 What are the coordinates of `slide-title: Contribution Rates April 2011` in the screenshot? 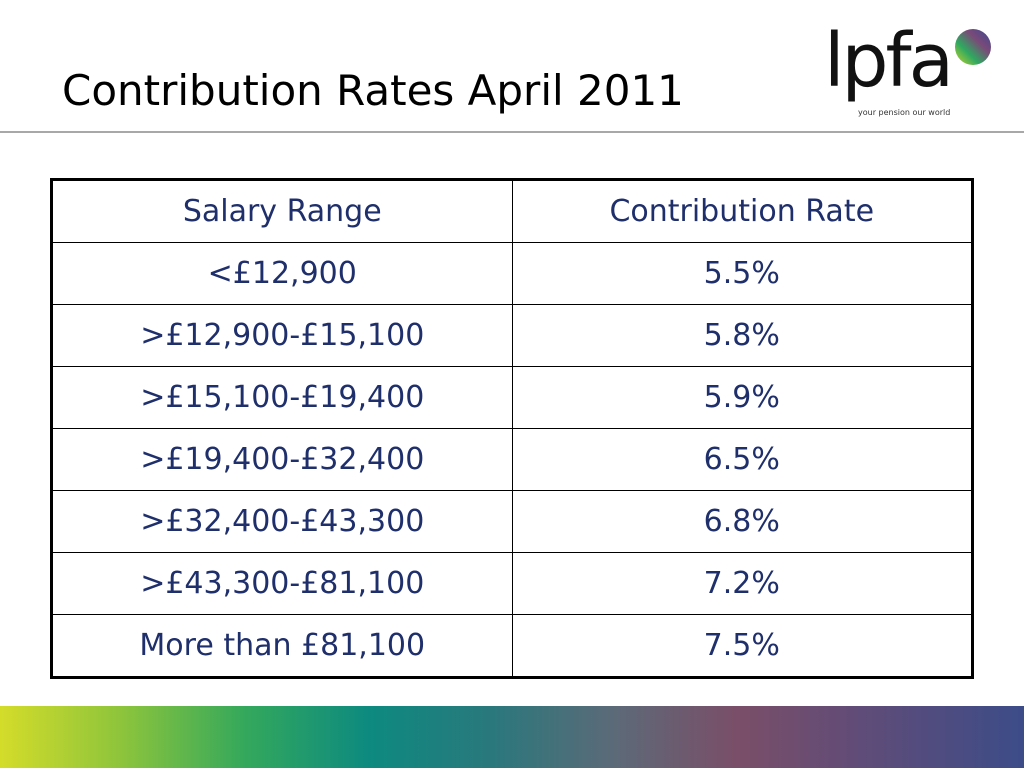 It's located at (373, 90).